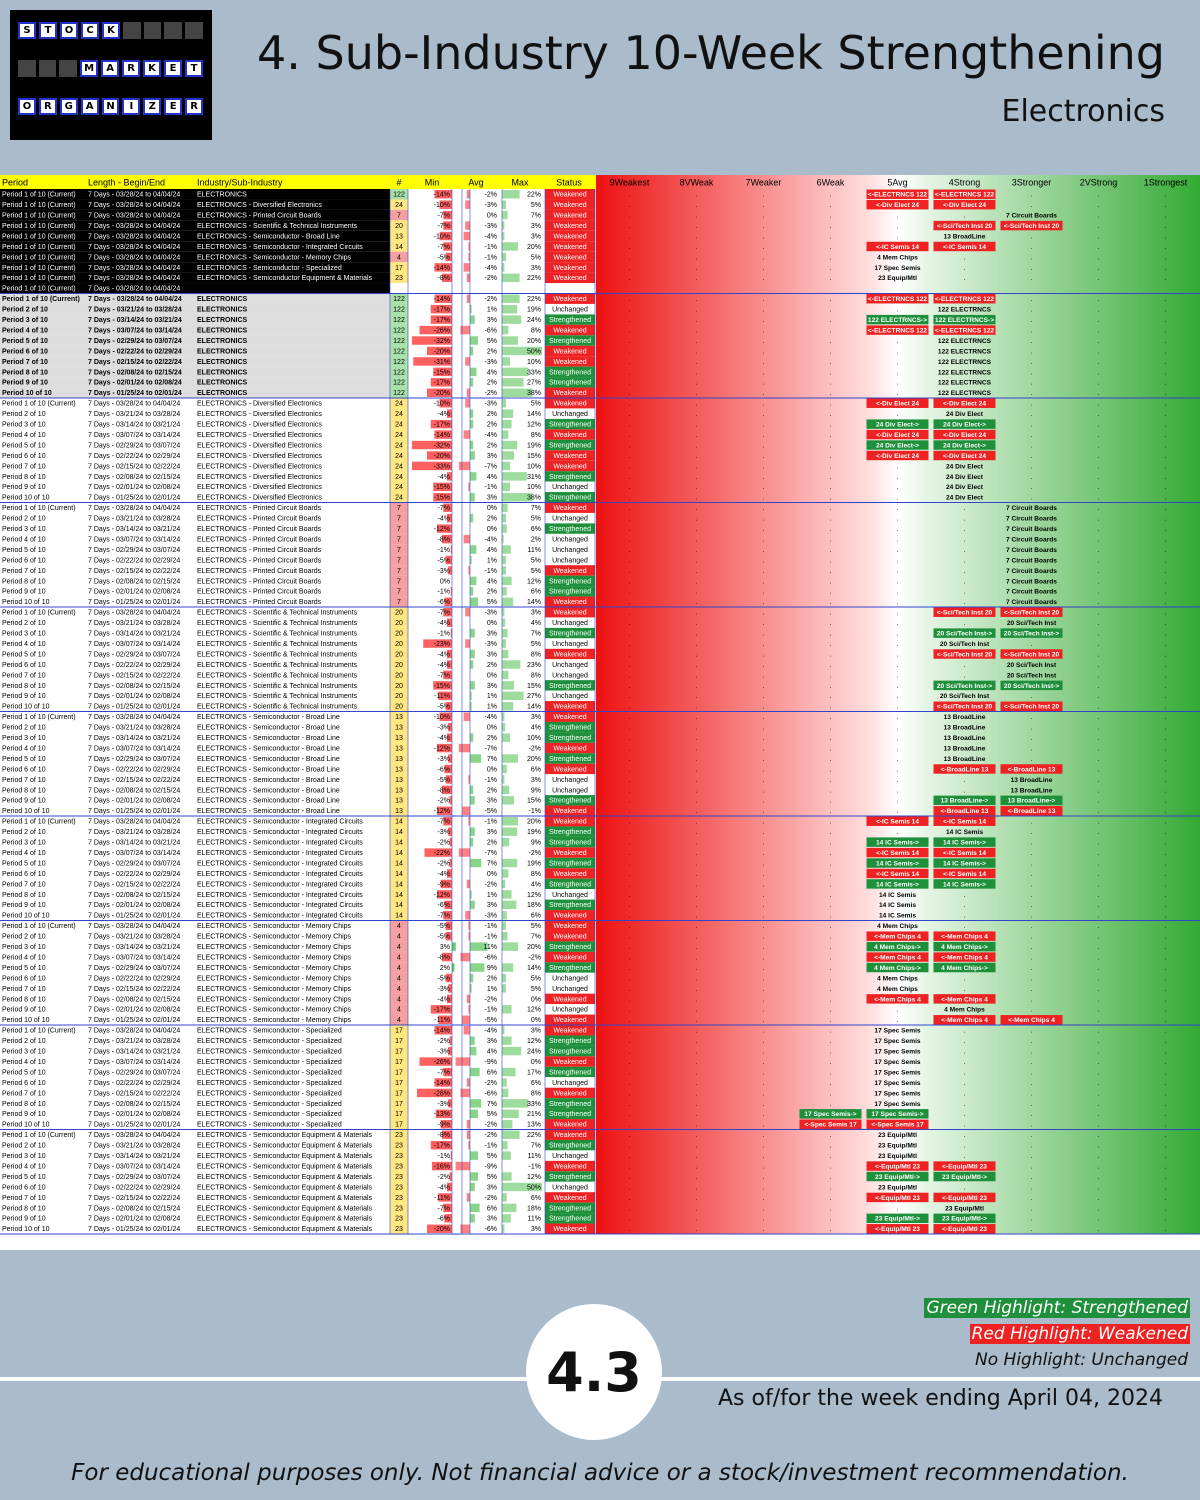 This screenshot has height=1500, width=1200. What do you see at coordinates (39, 226) in the screenshot?
I see `period-cell: Period 1 of 10 (Current)` at bounding box center [39, 226].